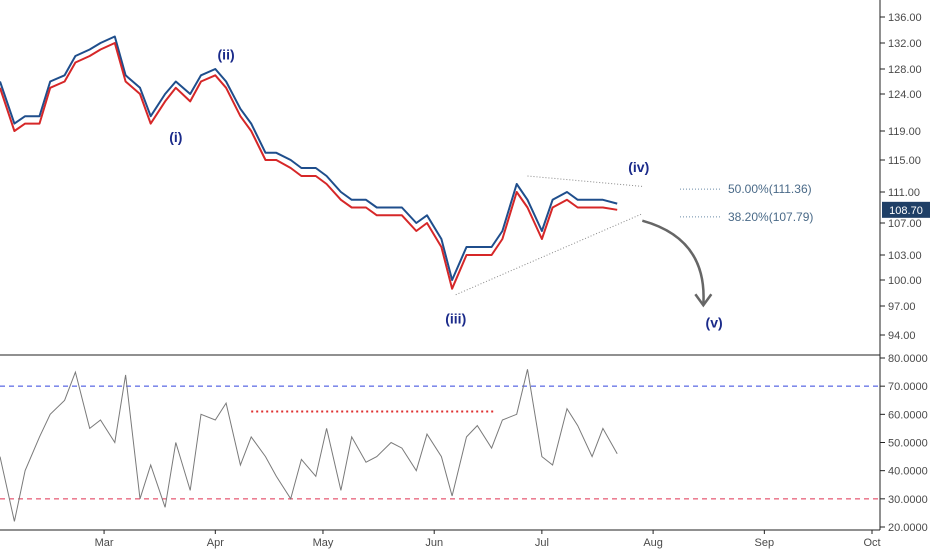 The height and width of the screenshot is (555, 932). I want to click on wave-label: (iv), so click(638, 167).